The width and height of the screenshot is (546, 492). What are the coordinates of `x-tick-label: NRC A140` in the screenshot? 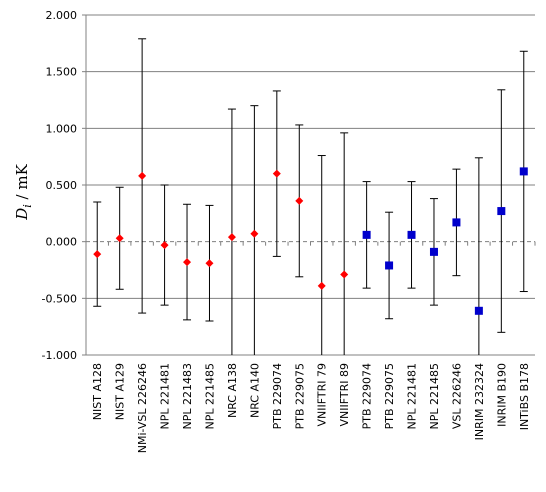 It's located at (254, 390).